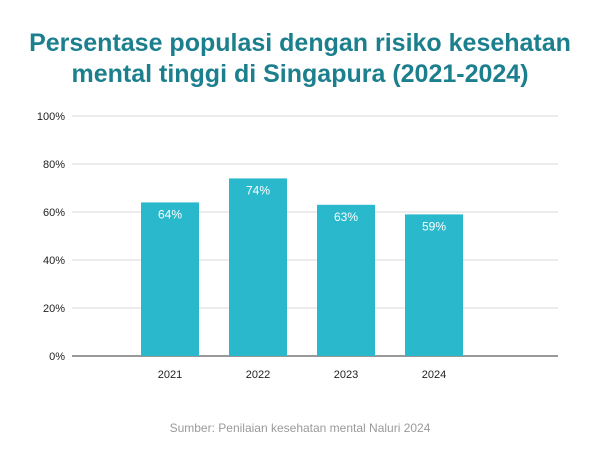  What do you see at coordinates (54, 213) in the screenshot?
I see `y-tick-label: 60%` at bounding box center [54, 213].